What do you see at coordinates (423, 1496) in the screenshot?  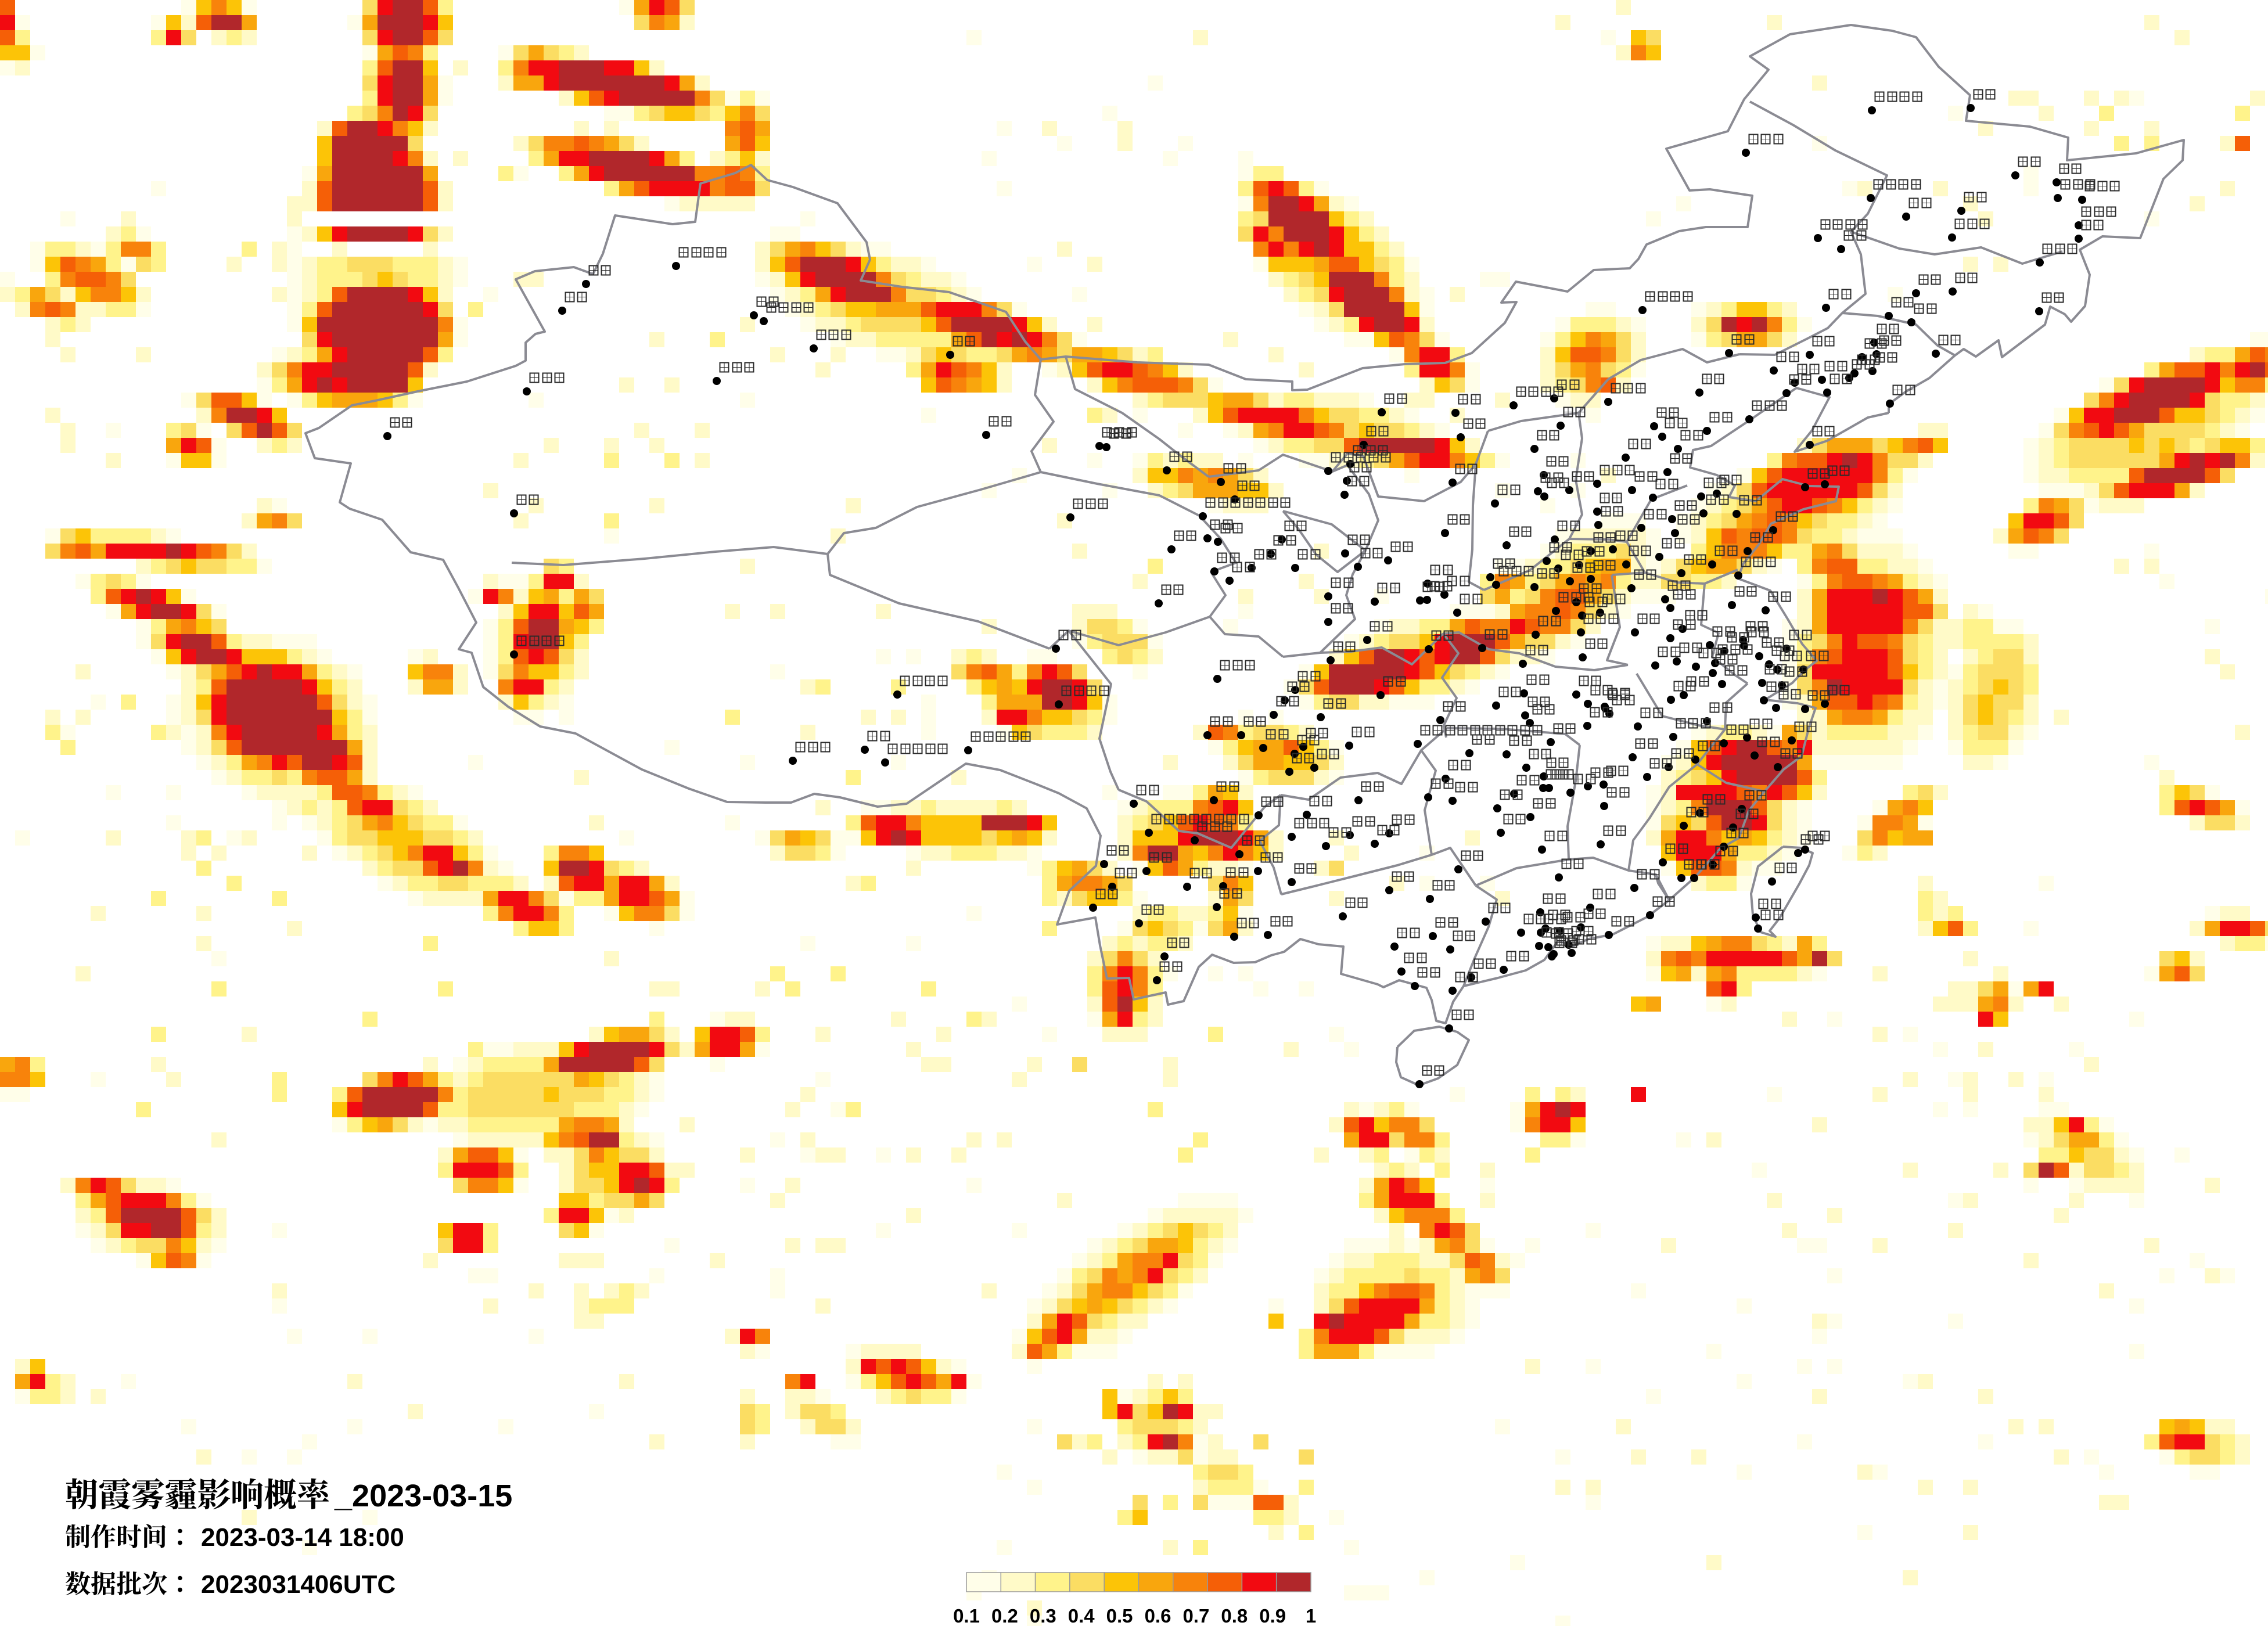 I see `svg-text: _2023-03-15` at bounding box center [423, 1496].